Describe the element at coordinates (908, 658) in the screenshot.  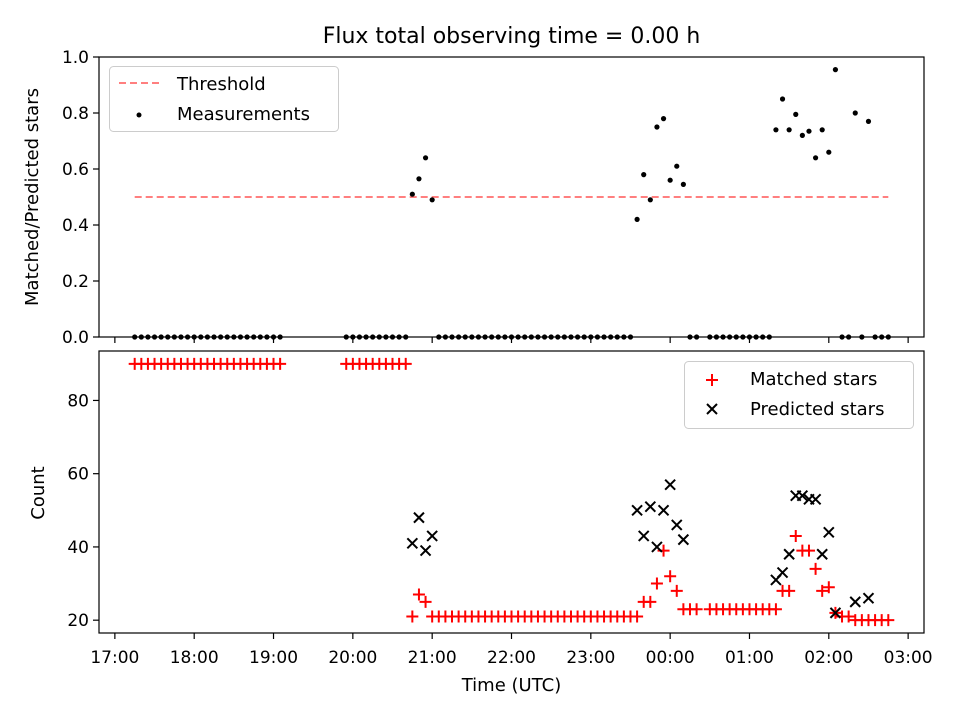
I see `bottom-x-tick-label: 03:00` at that location.